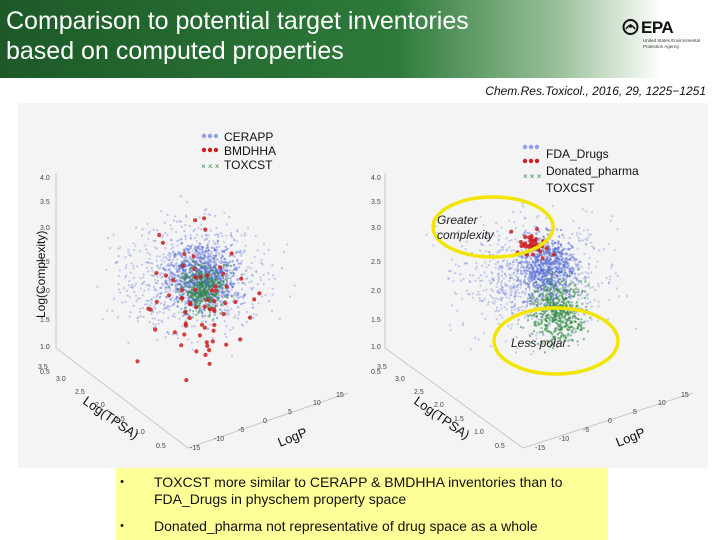  I want to click on svg-text: 0, so click(610, 421).